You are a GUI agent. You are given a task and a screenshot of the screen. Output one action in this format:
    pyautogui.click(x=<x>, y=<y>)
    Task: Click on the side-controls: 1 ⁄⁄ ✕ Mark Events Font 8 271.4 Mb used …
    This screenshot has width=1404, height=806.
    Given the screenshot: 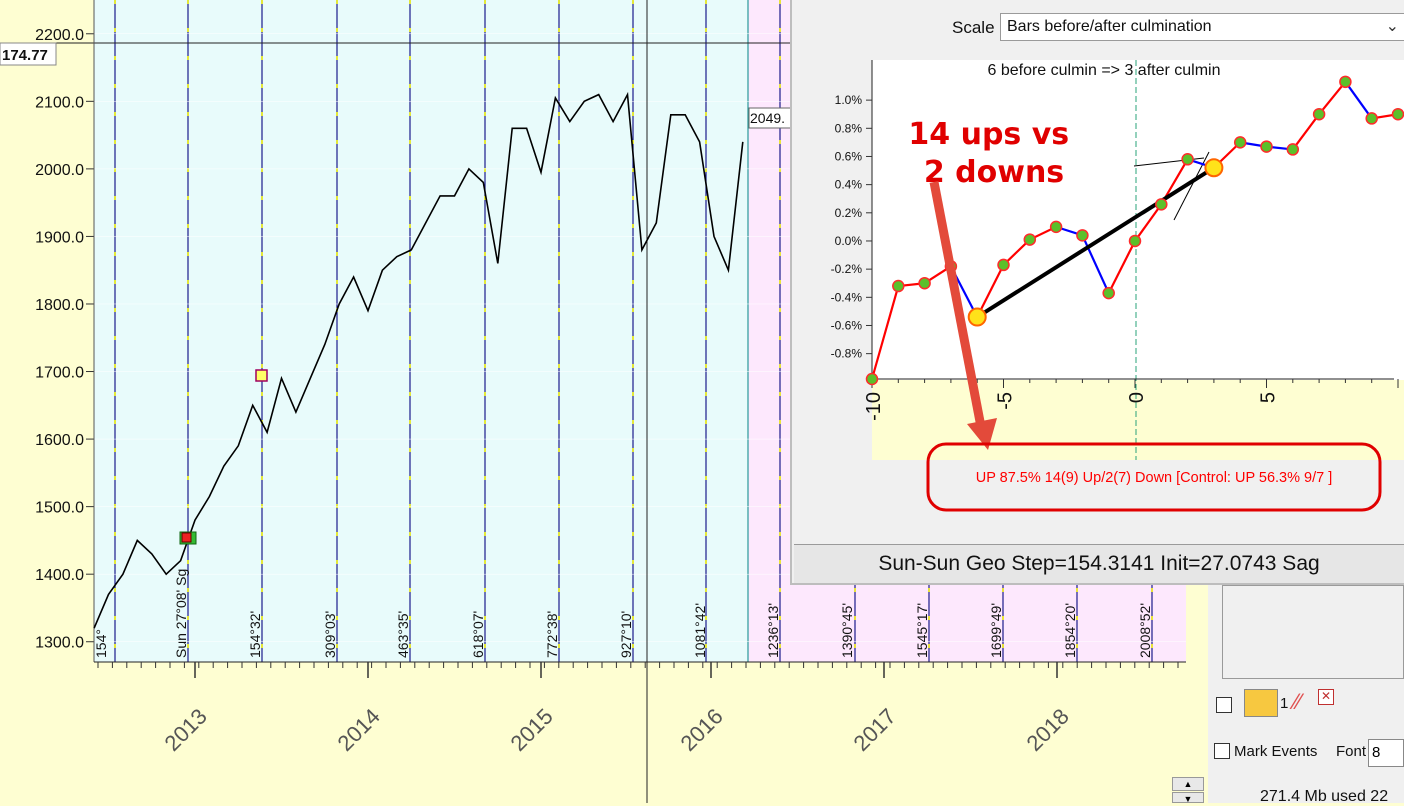 What is the action you would take?
    pyautogui.click(x=1306, y=695)
    